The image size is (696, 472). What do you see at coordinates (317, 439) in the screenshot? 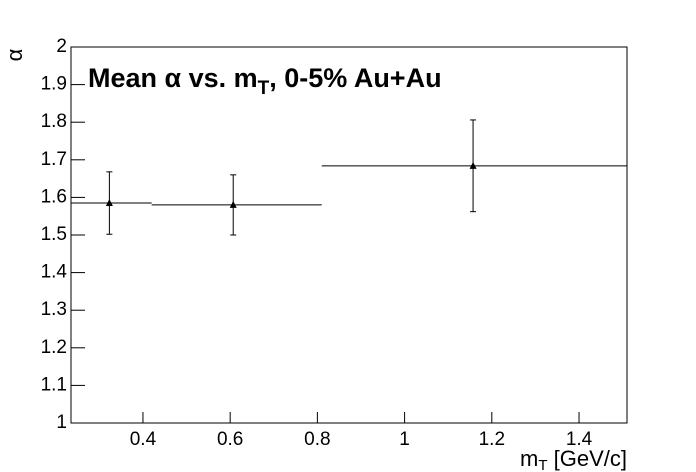
I see `x-tick-label: 0.8` at bounding box center [317, 439].